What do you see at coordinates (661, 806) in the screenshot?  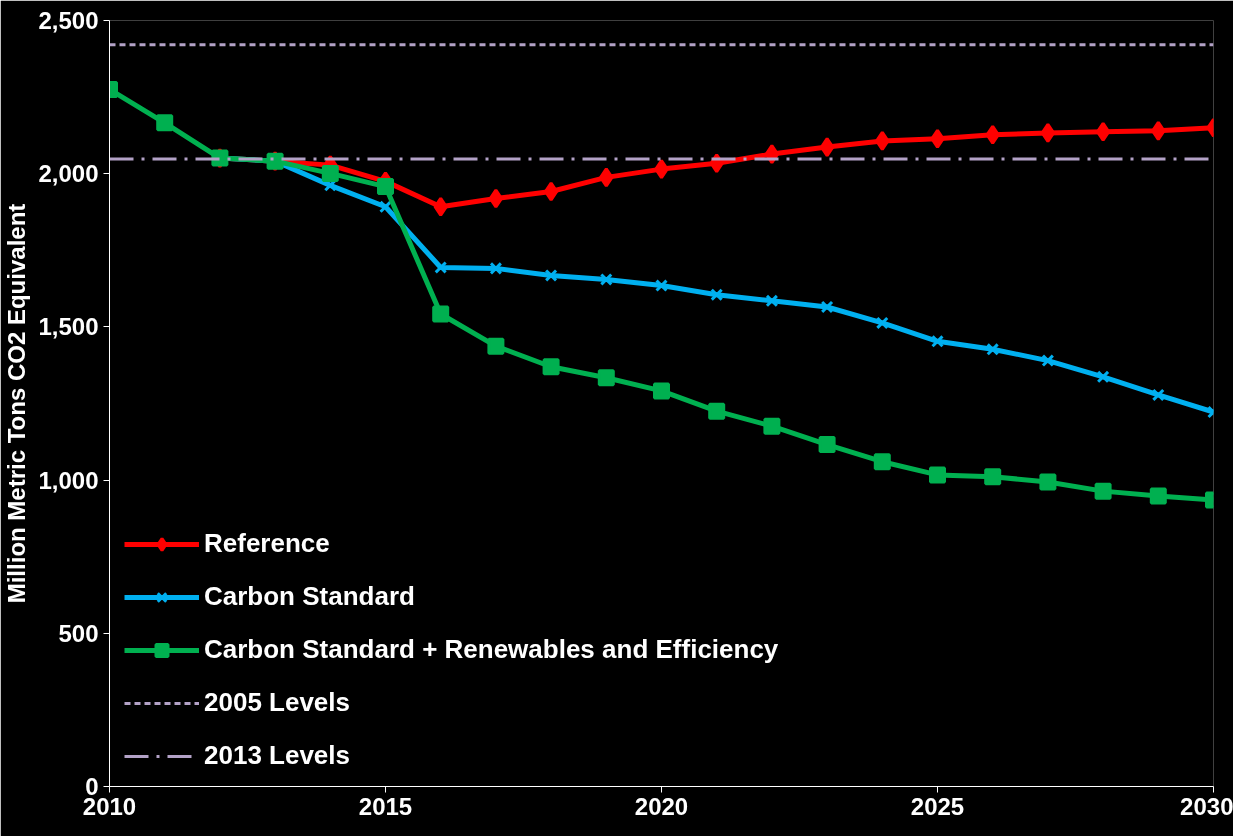 I see `x-tick-label: 2020` at bounding box center [661, 806].